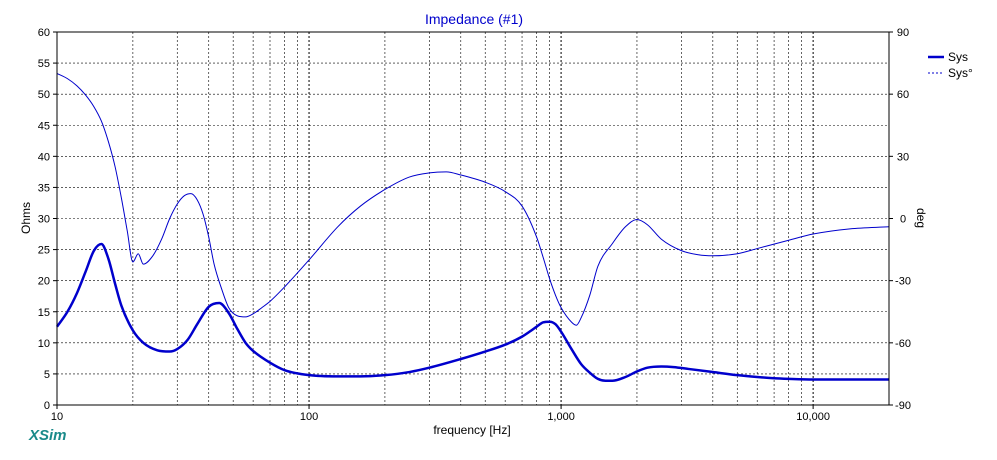  What do you see at coordinates (44, 344) in the screenshot?
I see `y-tick-label: 10` at bounding box center [44, 344].